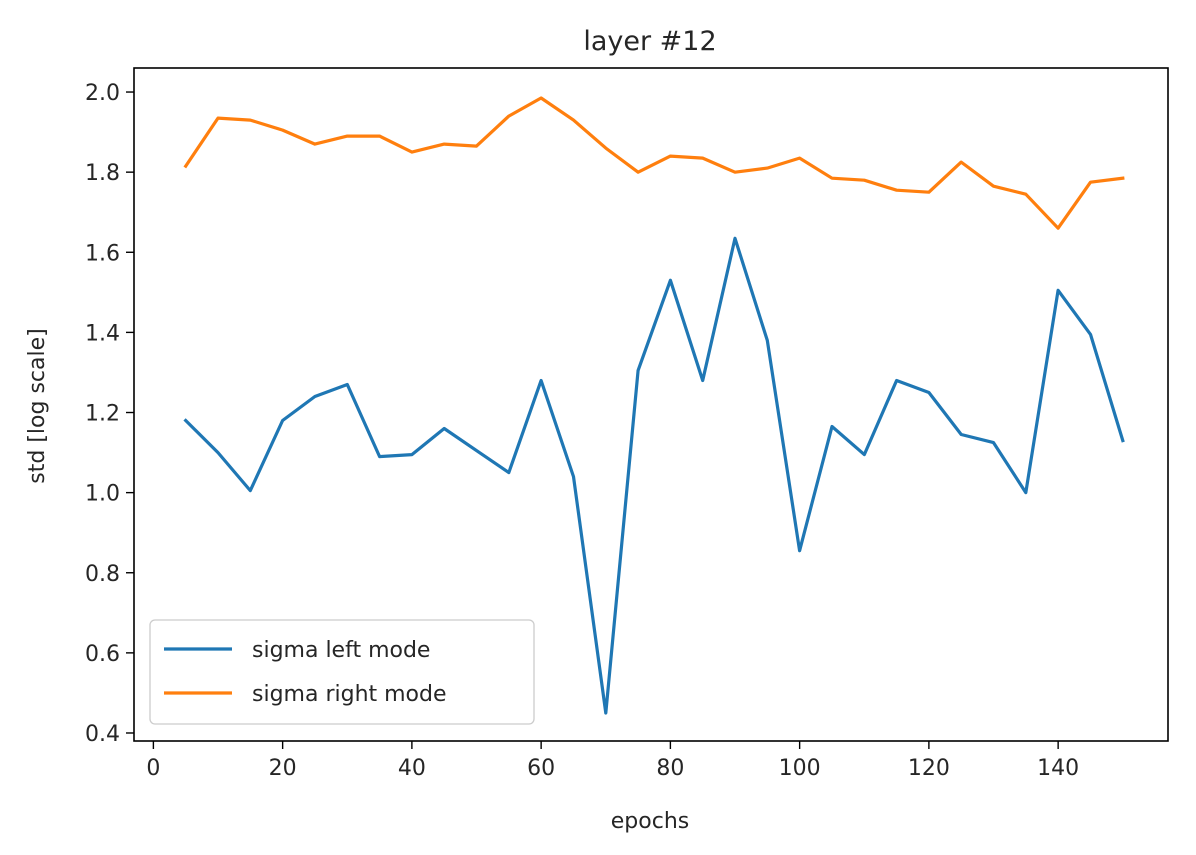  I want to click on legend: sigma left mode sigma right mode, so click(342, 672).